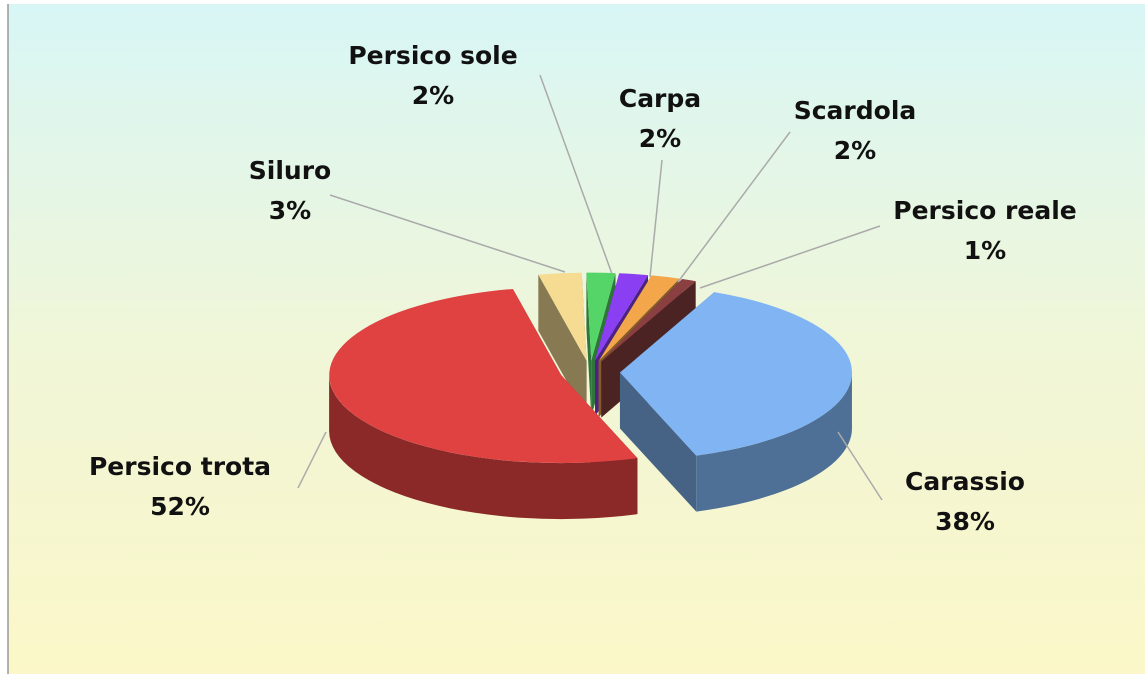 The image size is (1145, 674). I want to click on slice-label: Persico sole, so click(432, 55).